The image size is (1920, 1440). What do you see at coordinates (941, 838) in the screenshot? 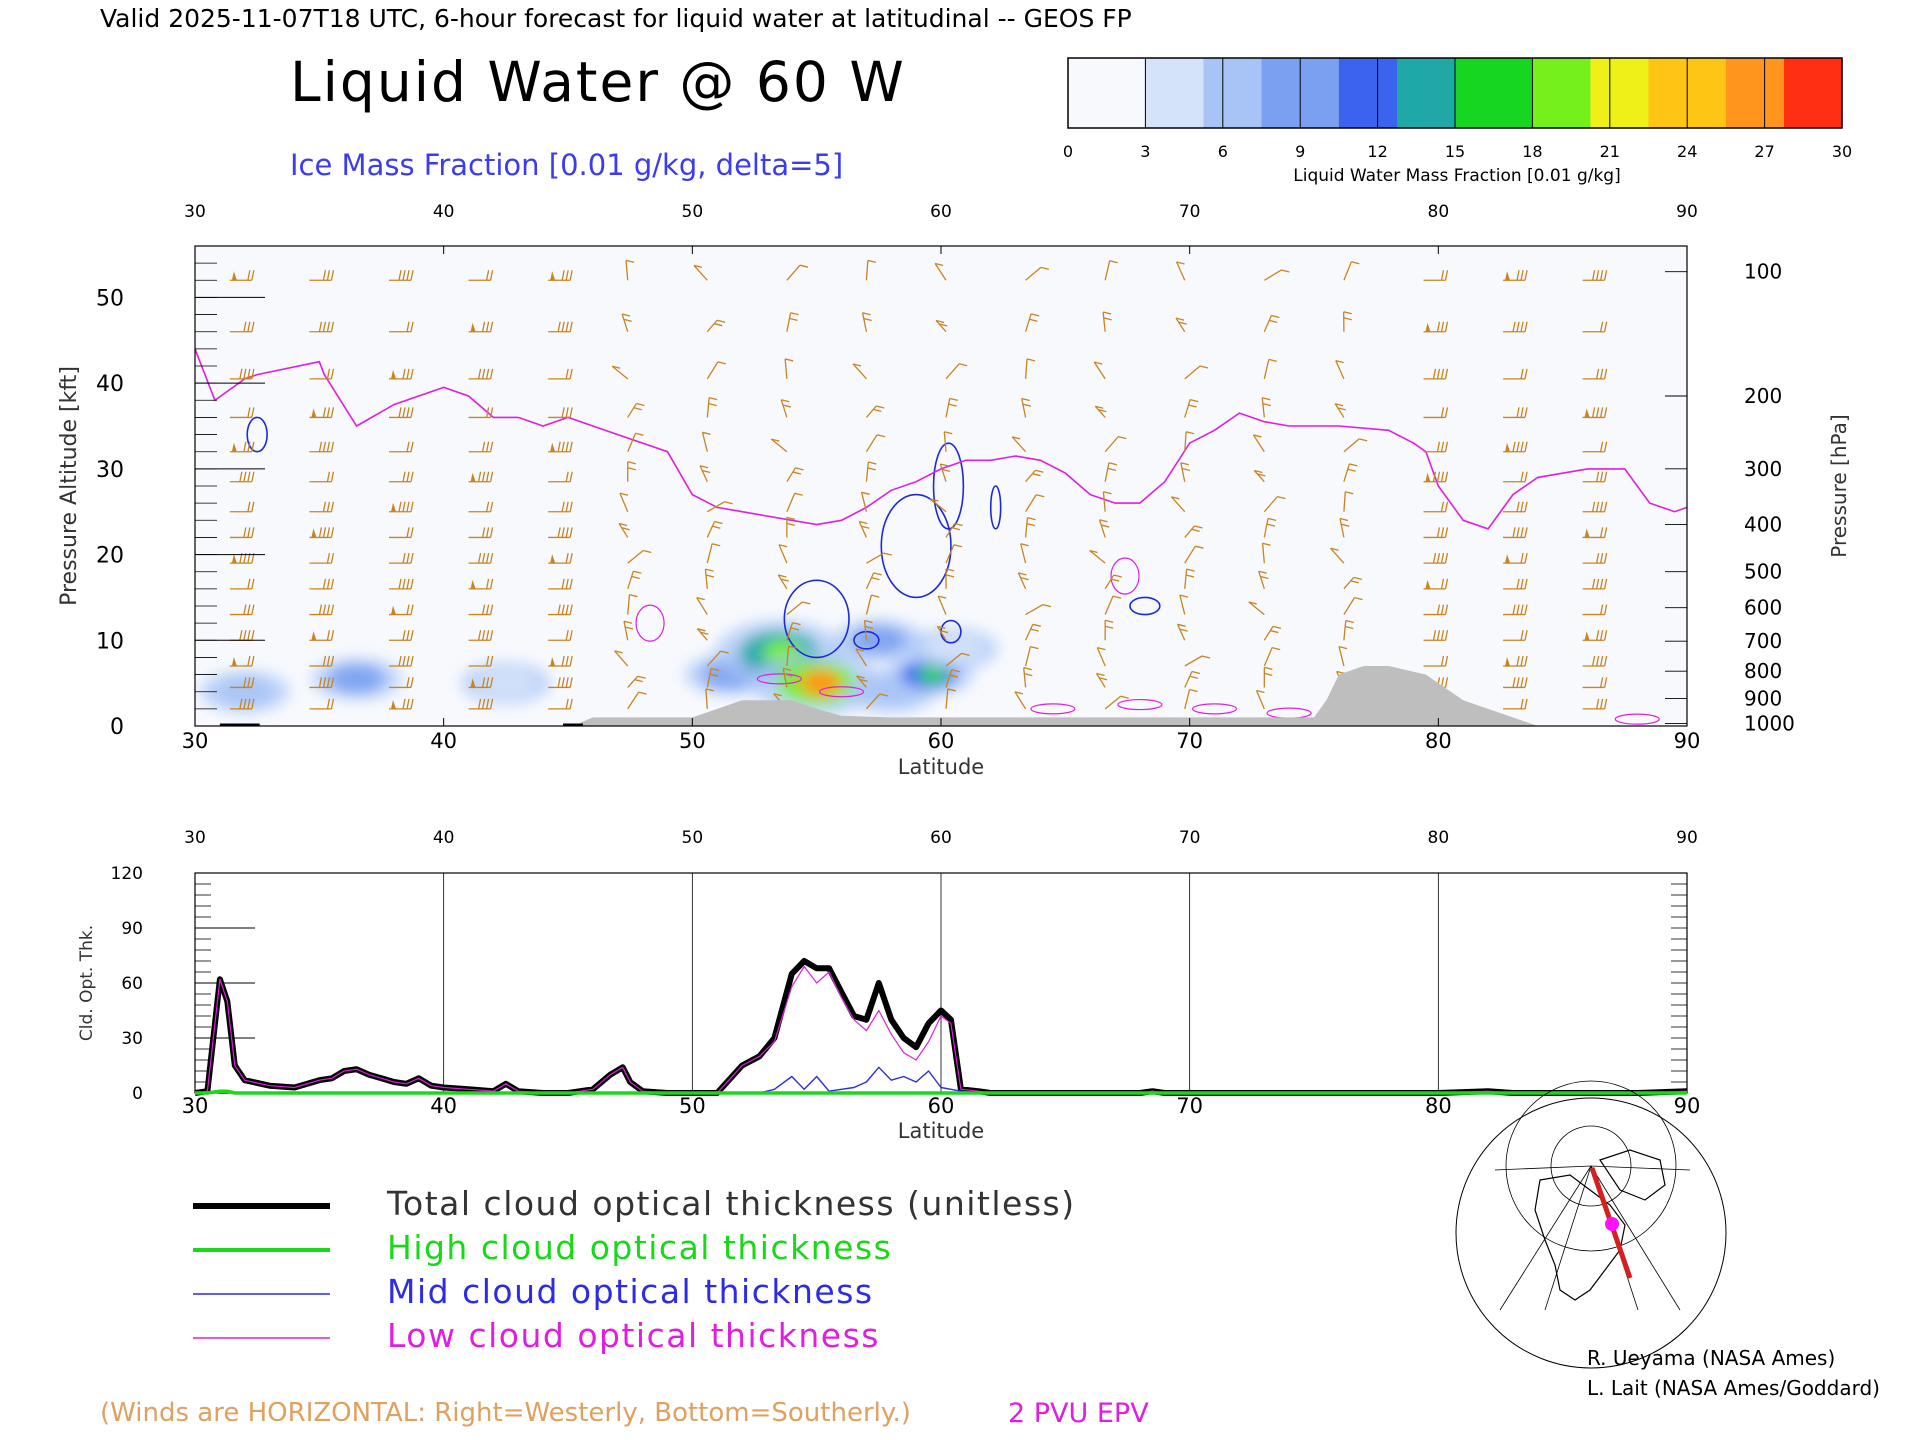
I see `optical-thickness-top-tick-label: 60` at bounding box center [941, 838].